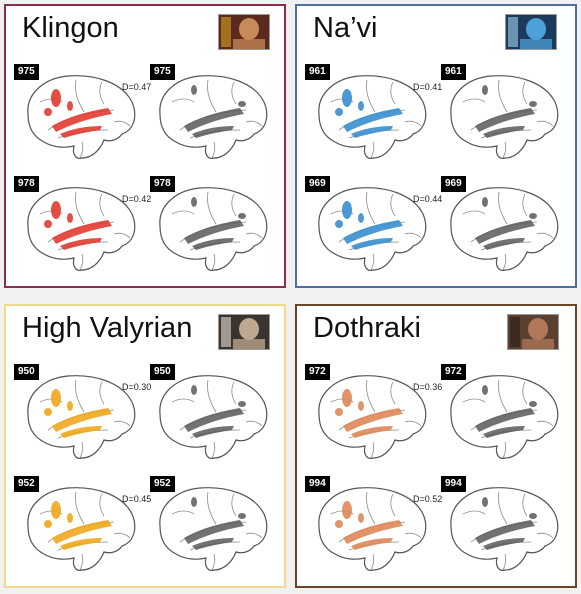  Describe the element at coordinates (437, 524) in the screenshot. I see `brain-pair-row: 994 994 D=0.52` at that location.